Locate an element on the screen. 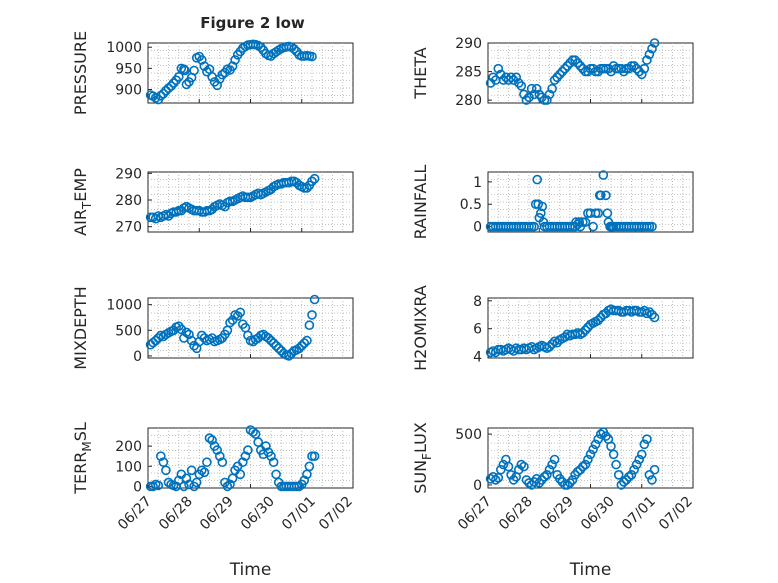 The image size is (778, 583). series-terr_msl is located at coordinates (232, 458).